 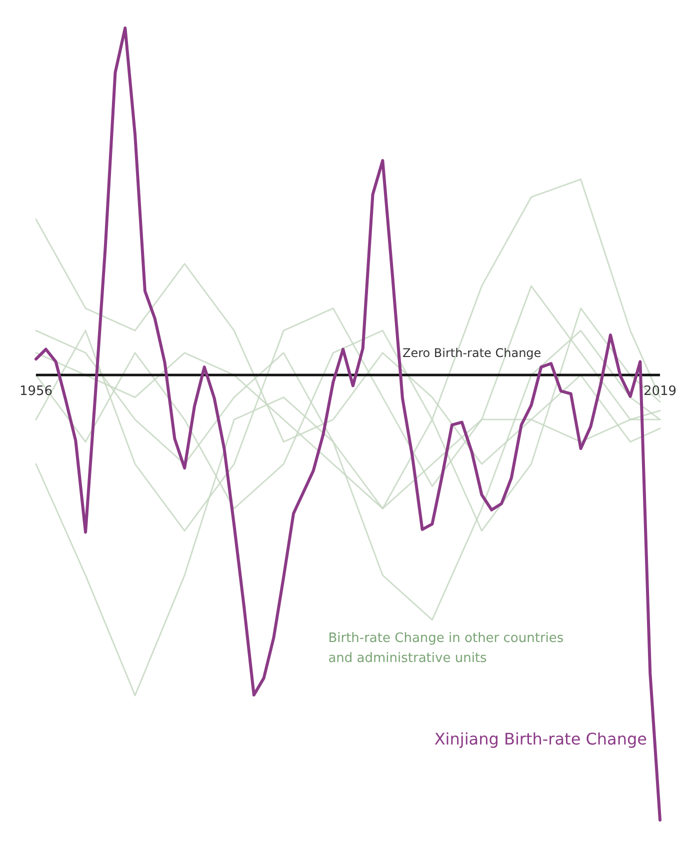 I want to click on annotation: Zero Birth-rate Change, so click(x=472, y=353).